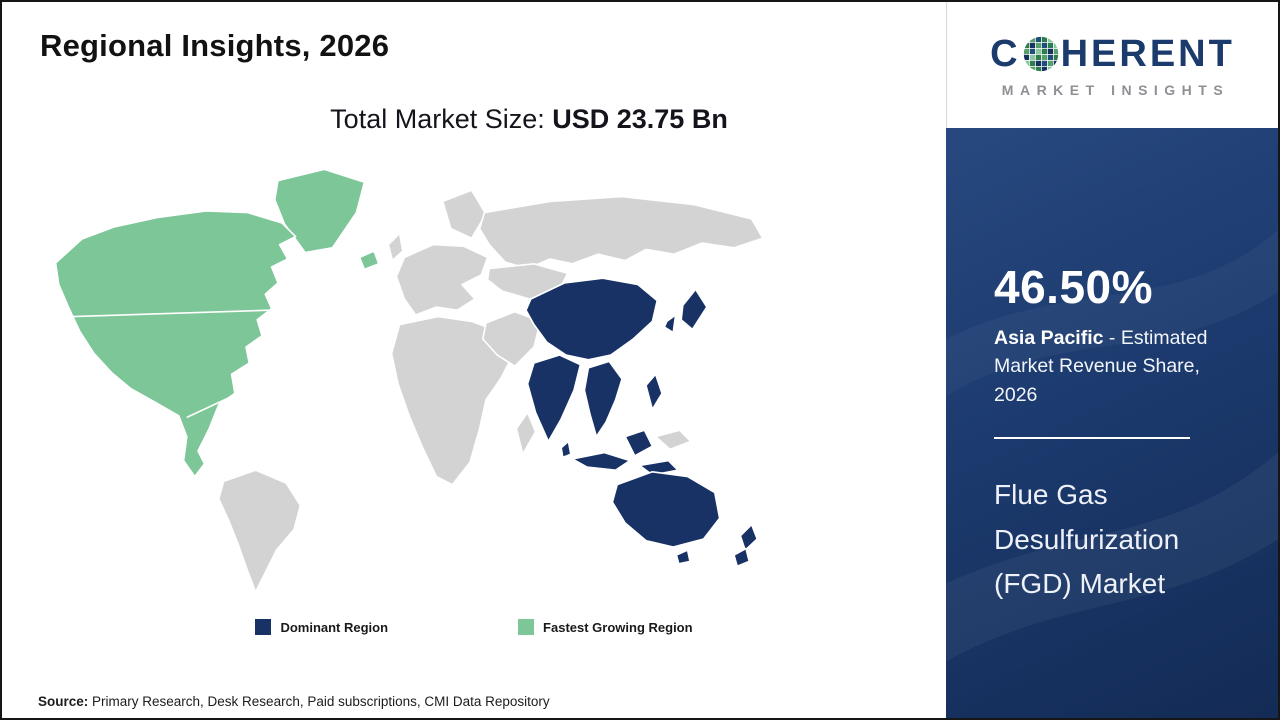  I want to click on us-canada-border, so click(172, 313).